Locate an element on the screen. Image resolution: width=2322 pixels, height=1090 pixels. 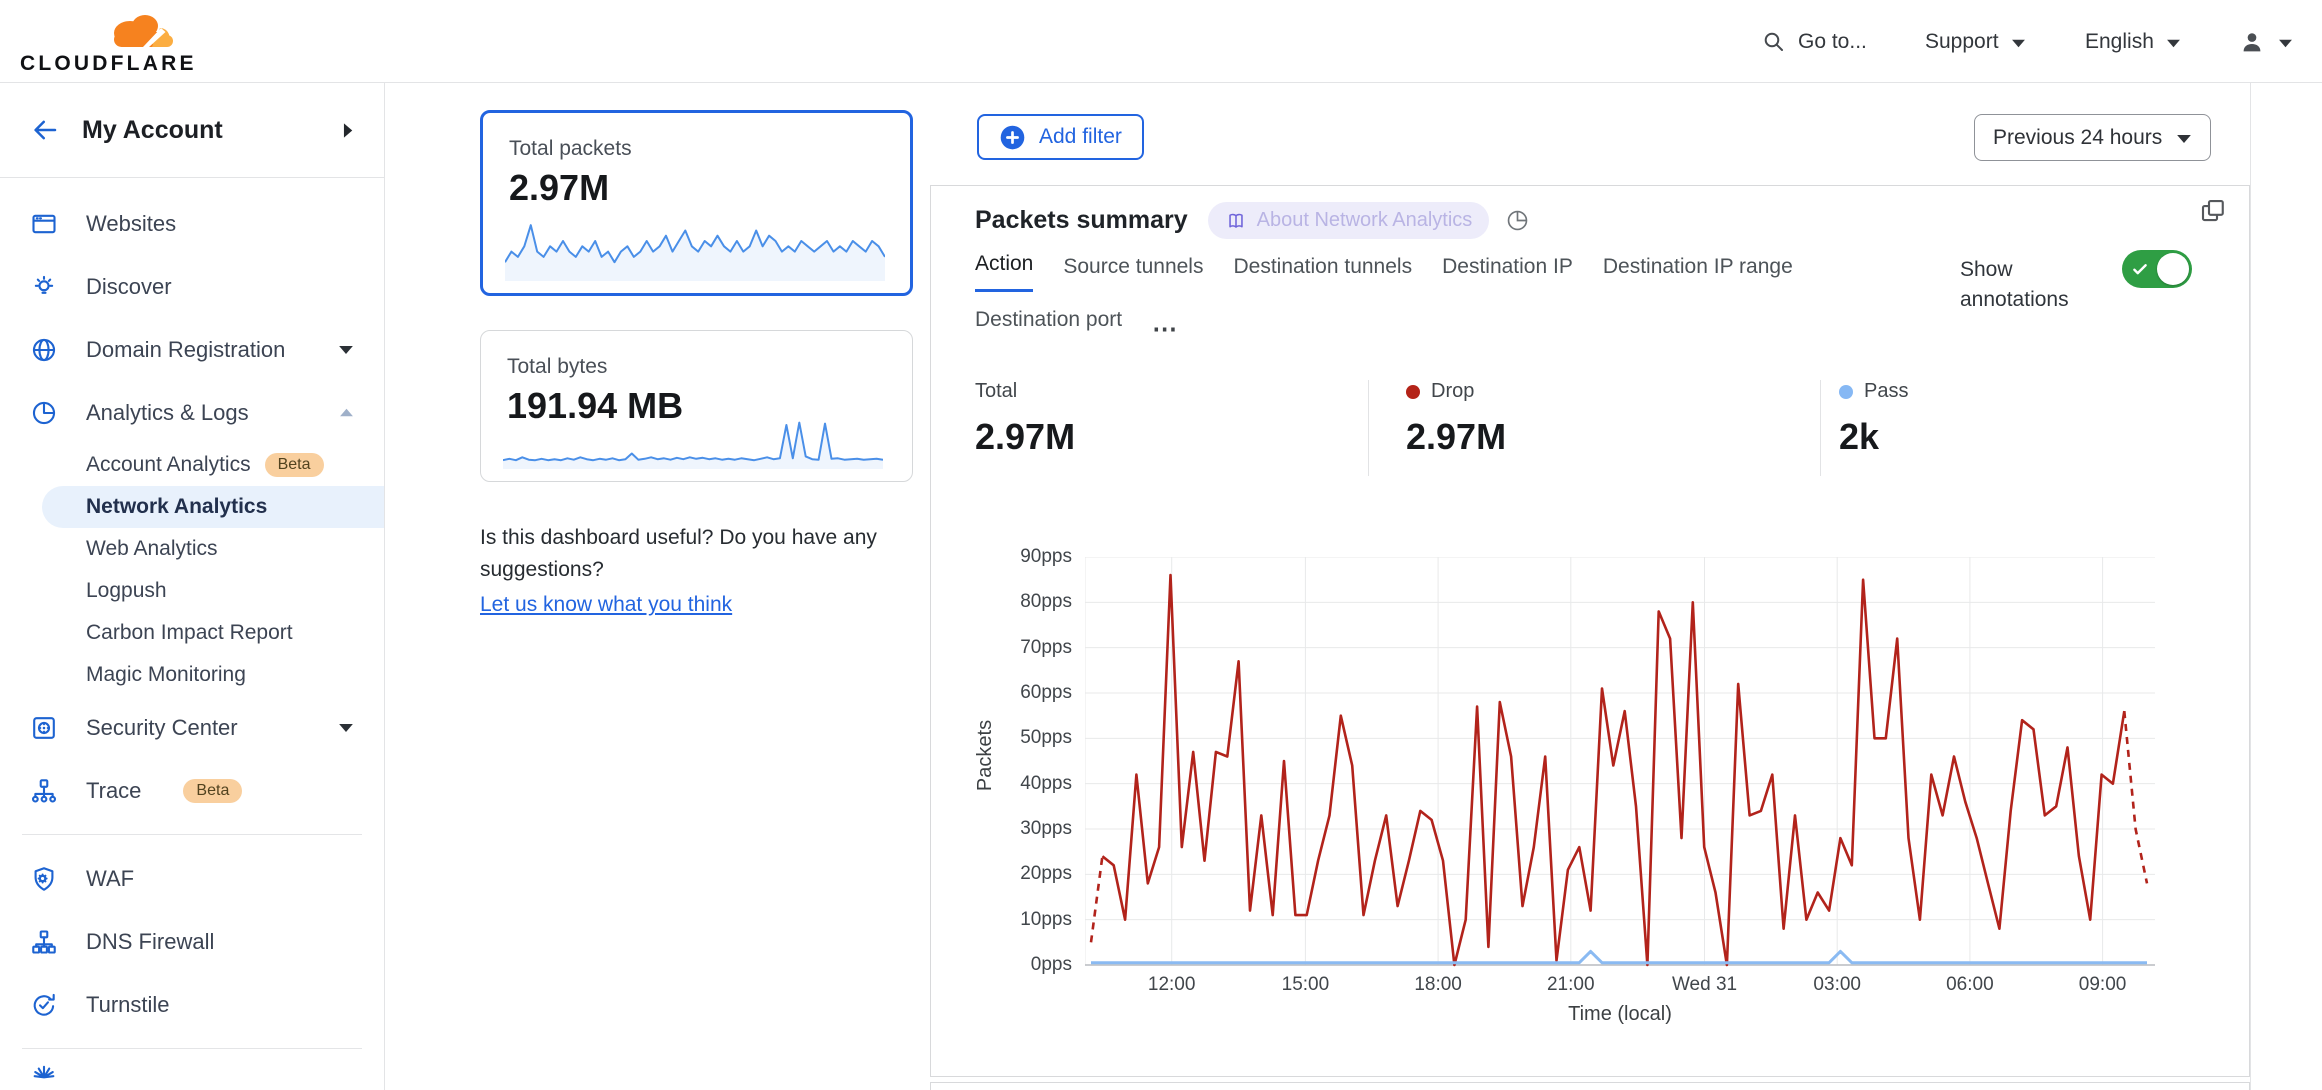
add-filter-button: Add filter is located at coordinates (1060, 137).